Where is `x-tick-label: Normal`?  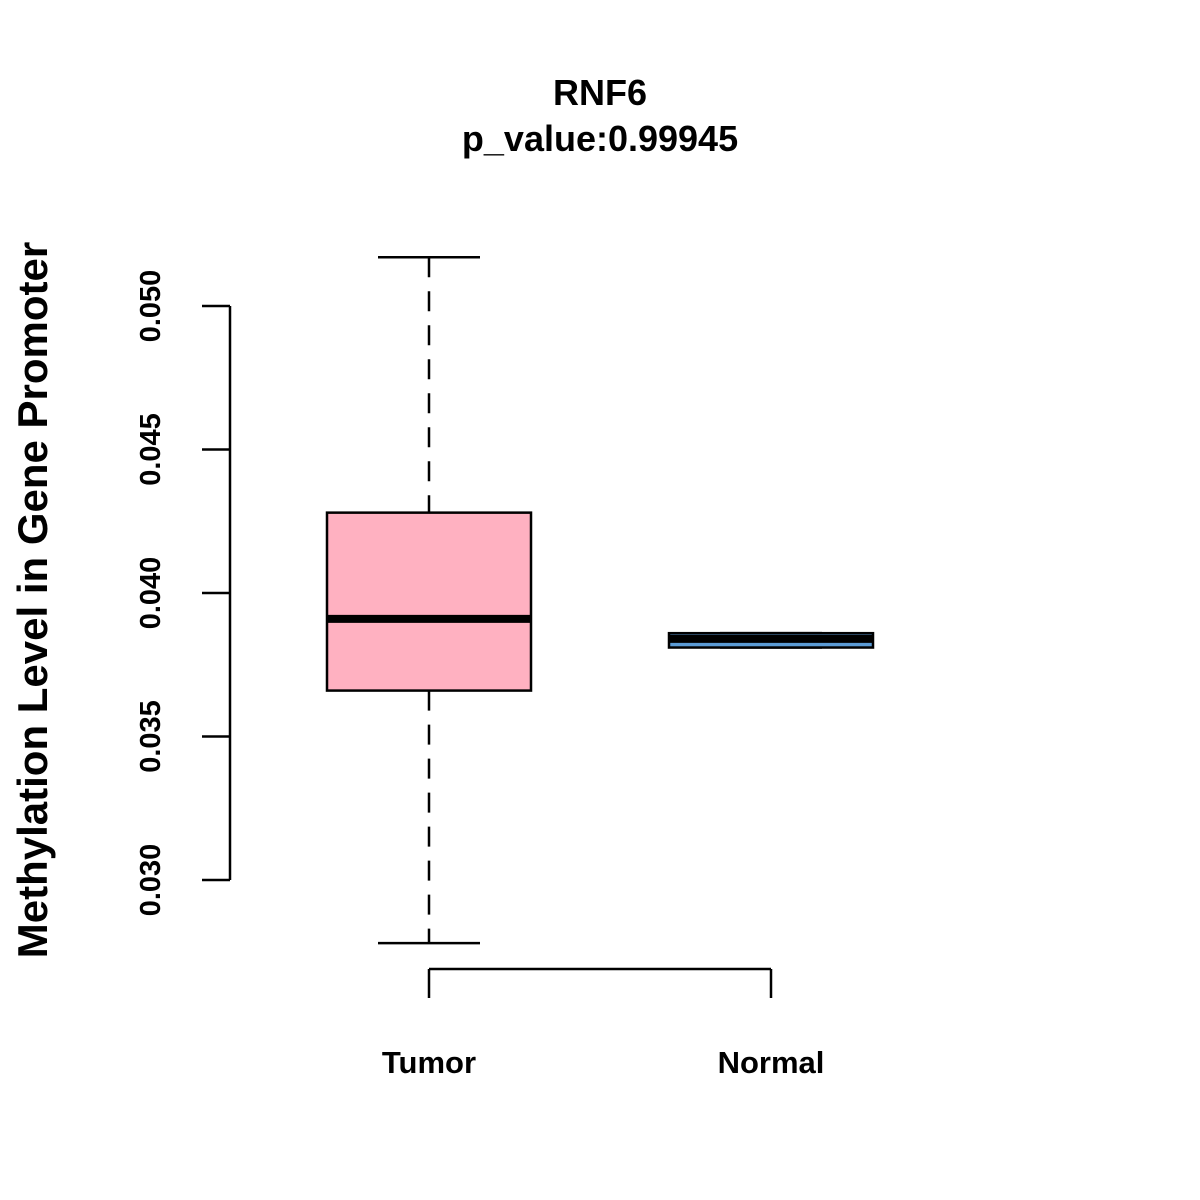 x-tick-label: Normal is located at coordinates (771, 1062).